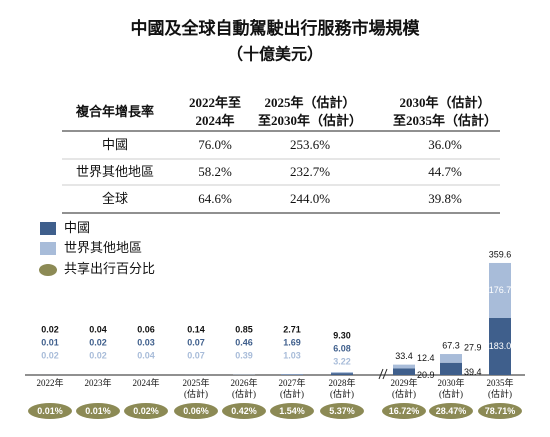  What do you see at coordinates (342, 411) in the screenshot?
I see `share-label: 5.37%` at bounding box center [342, 411].